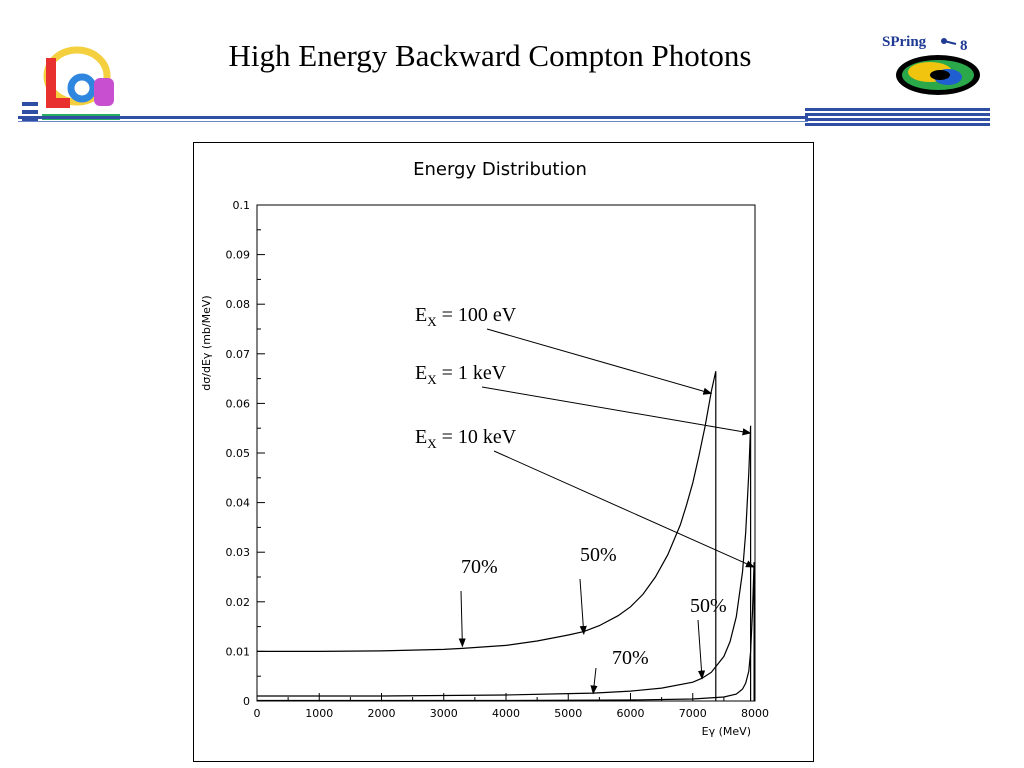 This screenshot has height=768, width=1024. I want to click on x-tick-label: 8000, so click(755, 713).